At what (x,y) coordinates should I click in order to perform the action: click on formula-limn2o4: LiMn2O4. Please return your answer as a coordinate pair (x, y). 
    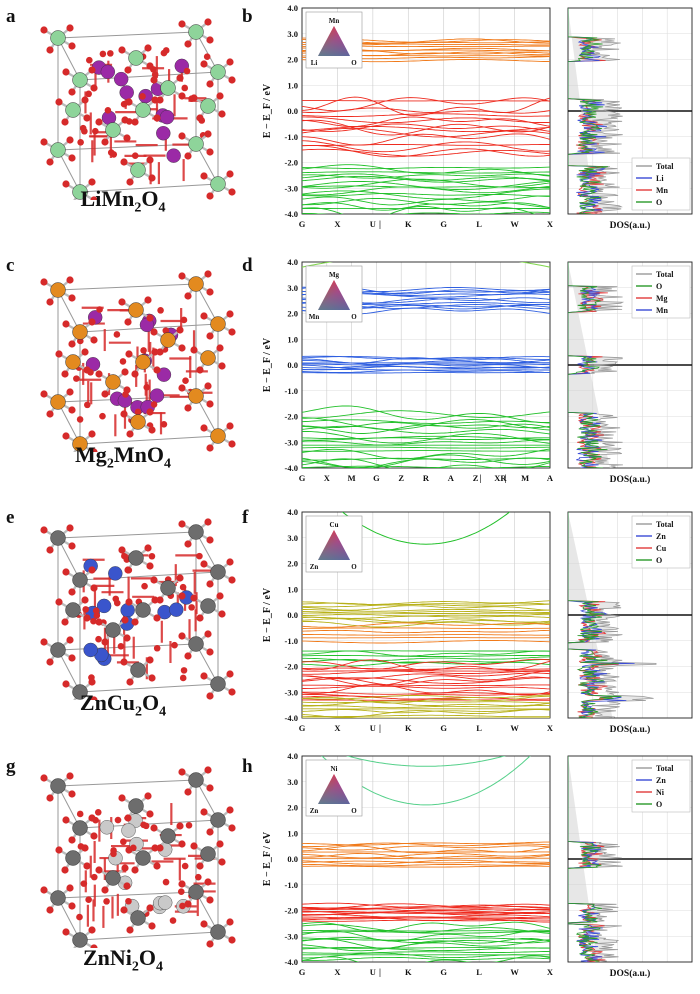
    Looking at the image, I should click on (123, 201).